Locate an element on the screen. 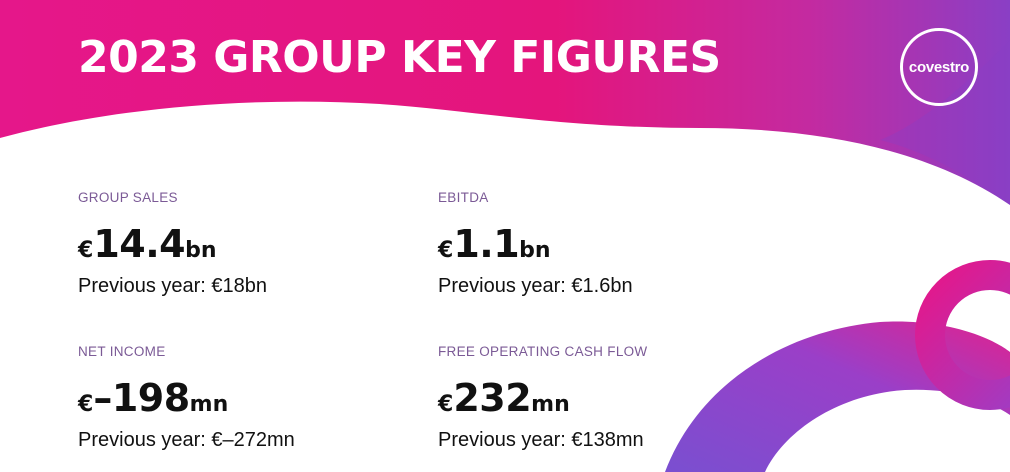 The width and height of the screenshot is (1010, 472). figure-group-sales: GROUP SALES €14.4bn Previous year: €18bn is located at coordinates (243, 244).